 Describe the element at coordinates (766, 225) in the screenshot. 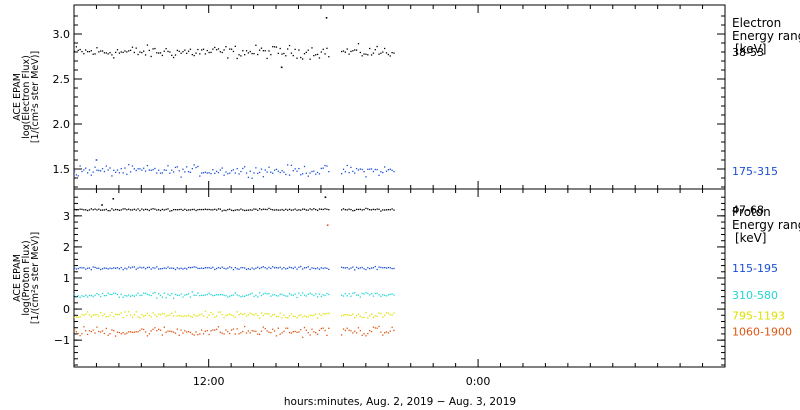

I see `proton-legend: Proton Energy ranges [keV]` at that location.